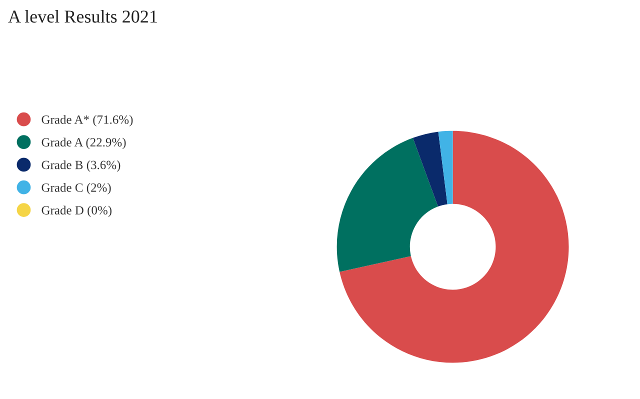 The height and width of the screenshot is (399, 640). I want to click on legend-label: Grade A* (71.6%), so click(87, 120).